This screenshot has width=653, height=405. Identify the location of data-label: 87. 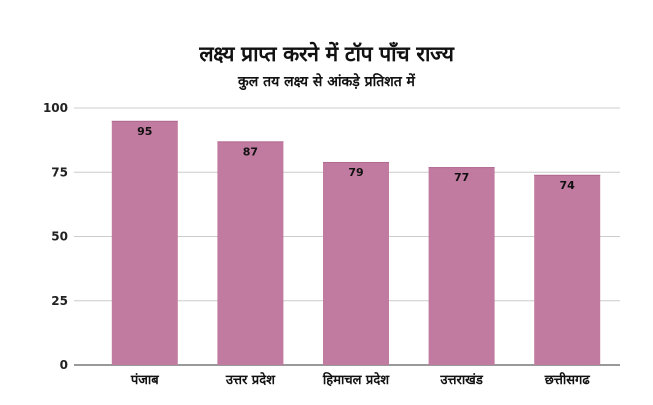
(250, 151).